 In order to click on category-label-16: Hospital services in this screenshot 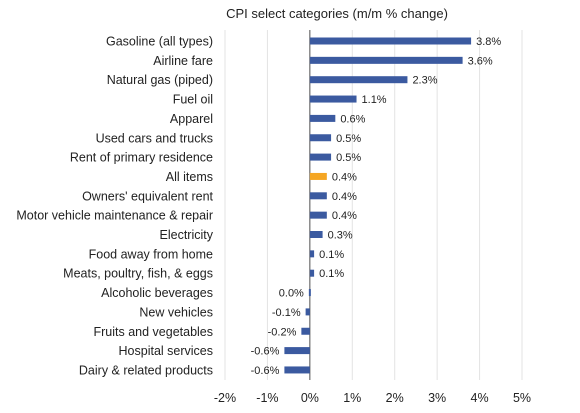, I will do `click(166, 351)`.